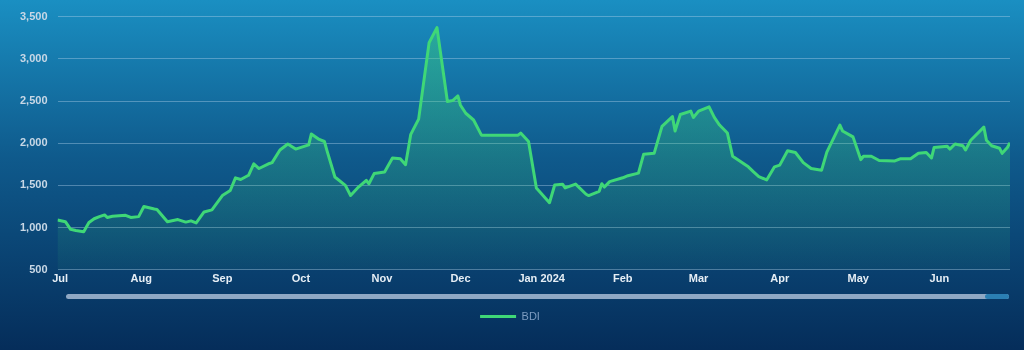 The width and height of the screenshot is (1024, 350). I want to click on x-tick-label: Sep, so click(222, 278).